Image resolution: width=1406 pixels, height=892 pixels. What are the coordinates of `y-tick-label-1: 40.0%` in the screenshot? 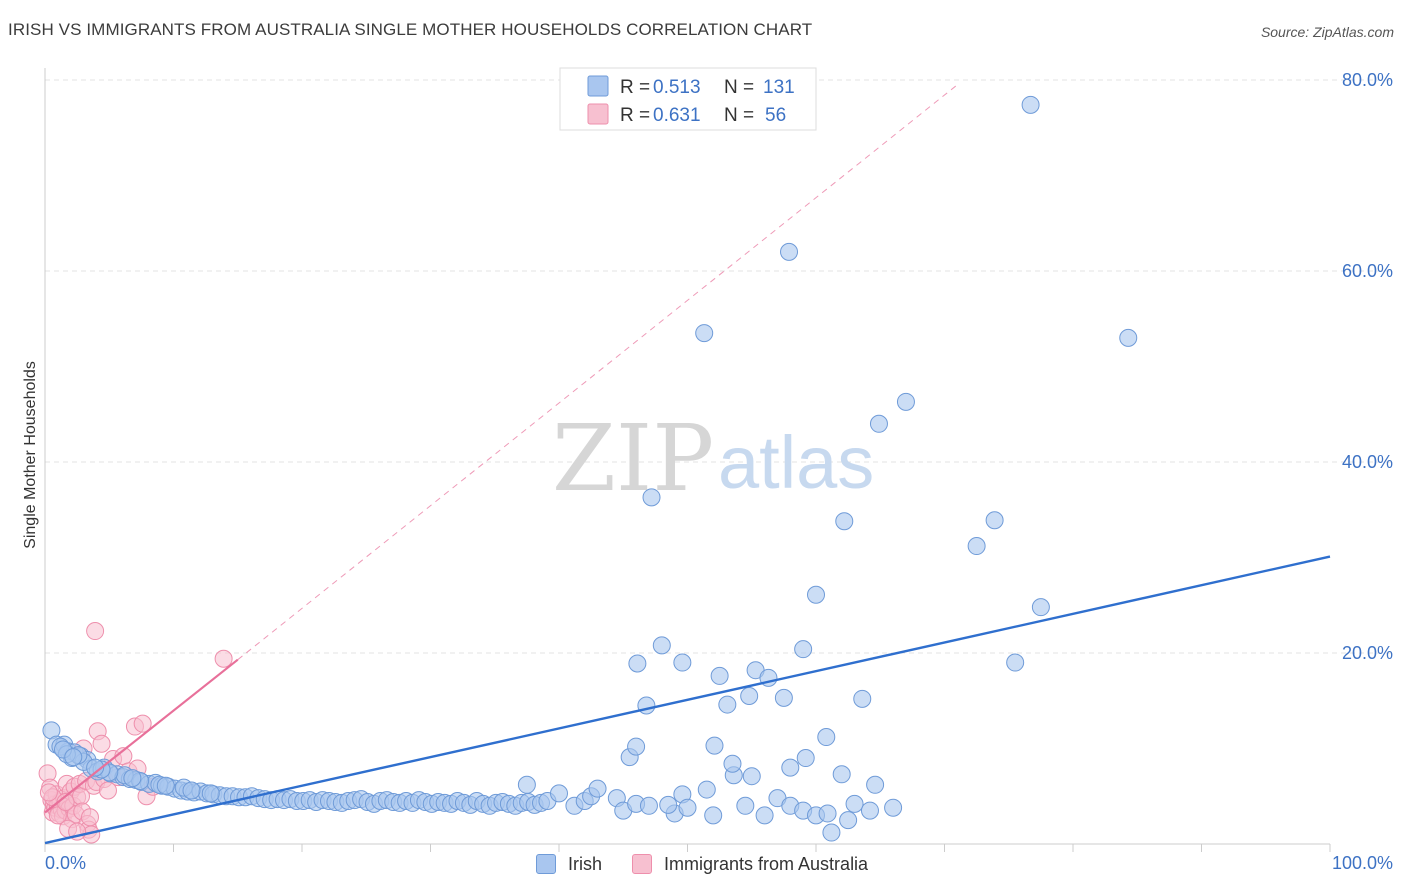 It's located at (1367, 462).